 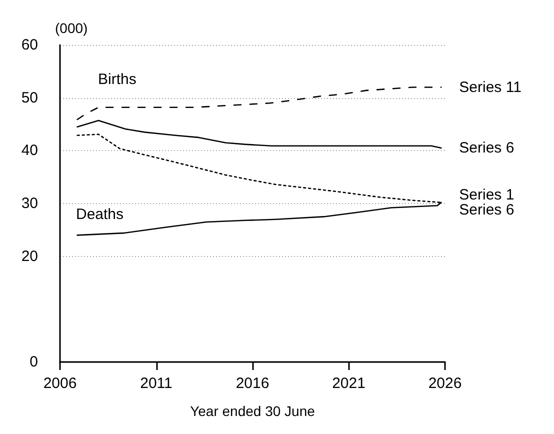 What do you see at coordinates (486, 195) in the screenshot?
I see `series-label: Series 1` at bounding box center [486, 195].